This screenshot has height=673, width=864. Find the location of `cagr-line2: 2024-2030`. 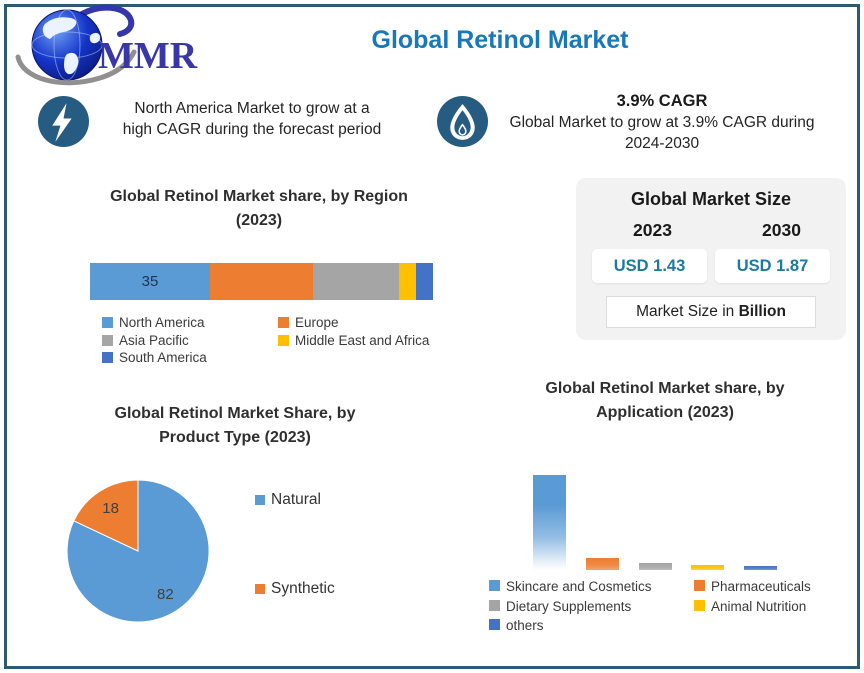

cagr-line2: 2024-2030 is located at coordinates (662, 143).